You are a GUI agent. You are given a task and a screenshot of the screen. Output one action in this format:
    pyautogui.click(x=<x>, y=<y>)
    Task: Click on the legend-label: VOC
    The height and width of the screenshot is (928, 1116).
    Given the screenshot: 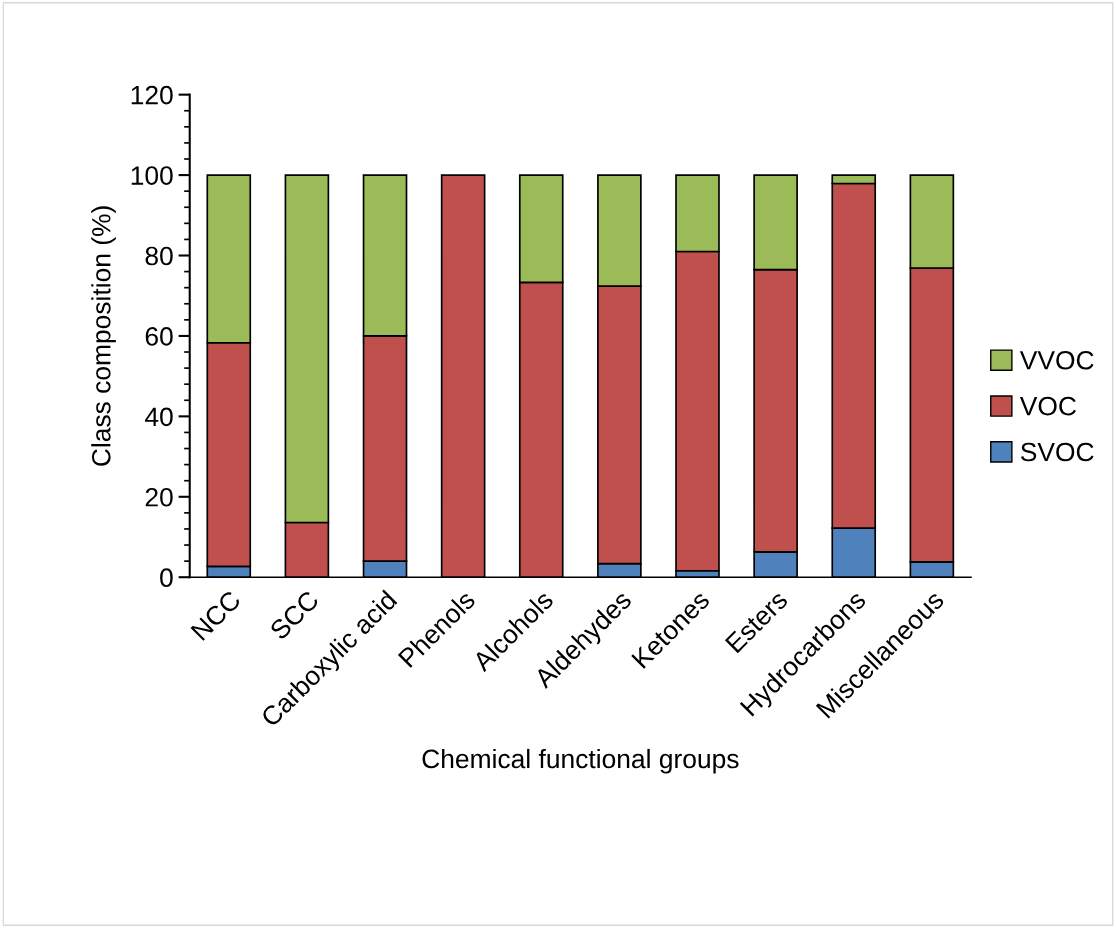 What is the action you would take?
    pyautogui.click(x=1047, y=406)
    